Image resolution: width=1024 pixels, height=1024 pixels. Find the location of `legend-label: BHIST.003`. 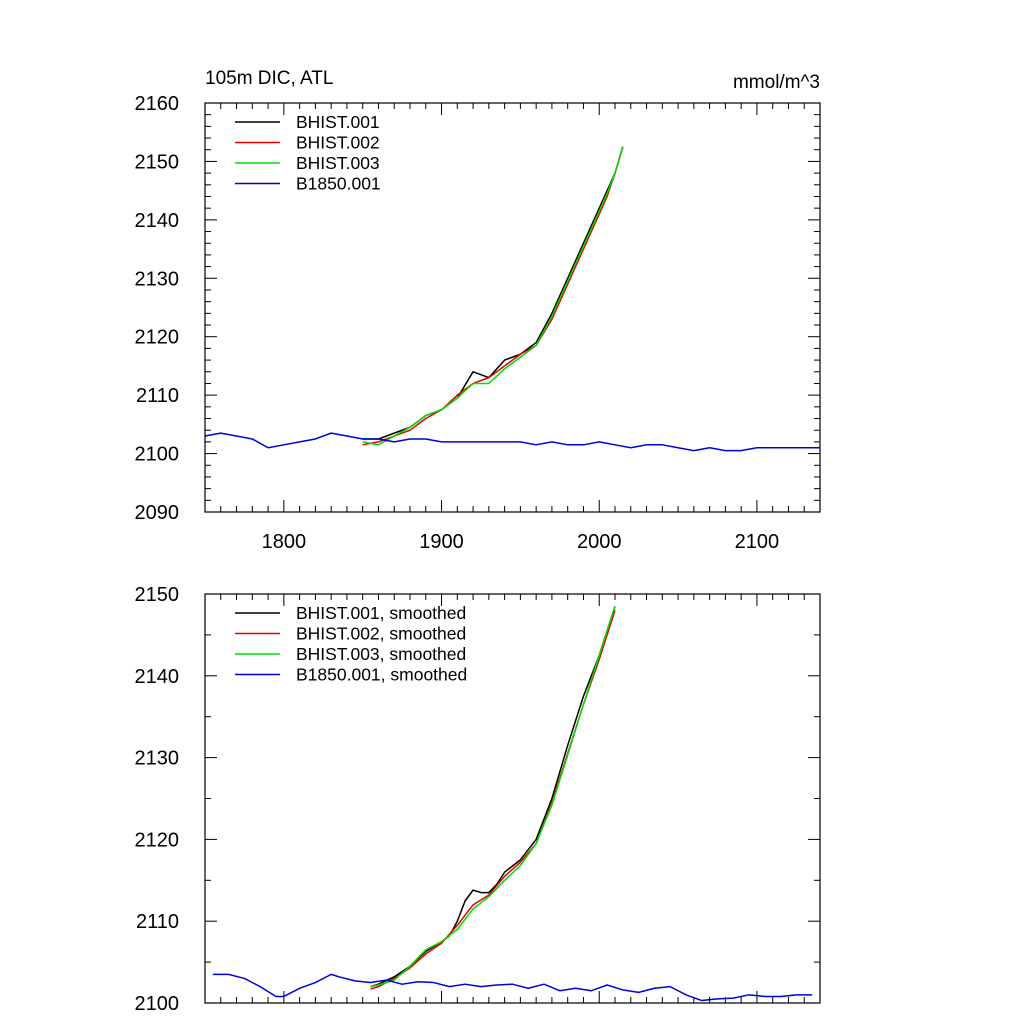

legend-label: BHIST.003 is located at coordinates (338, 163).